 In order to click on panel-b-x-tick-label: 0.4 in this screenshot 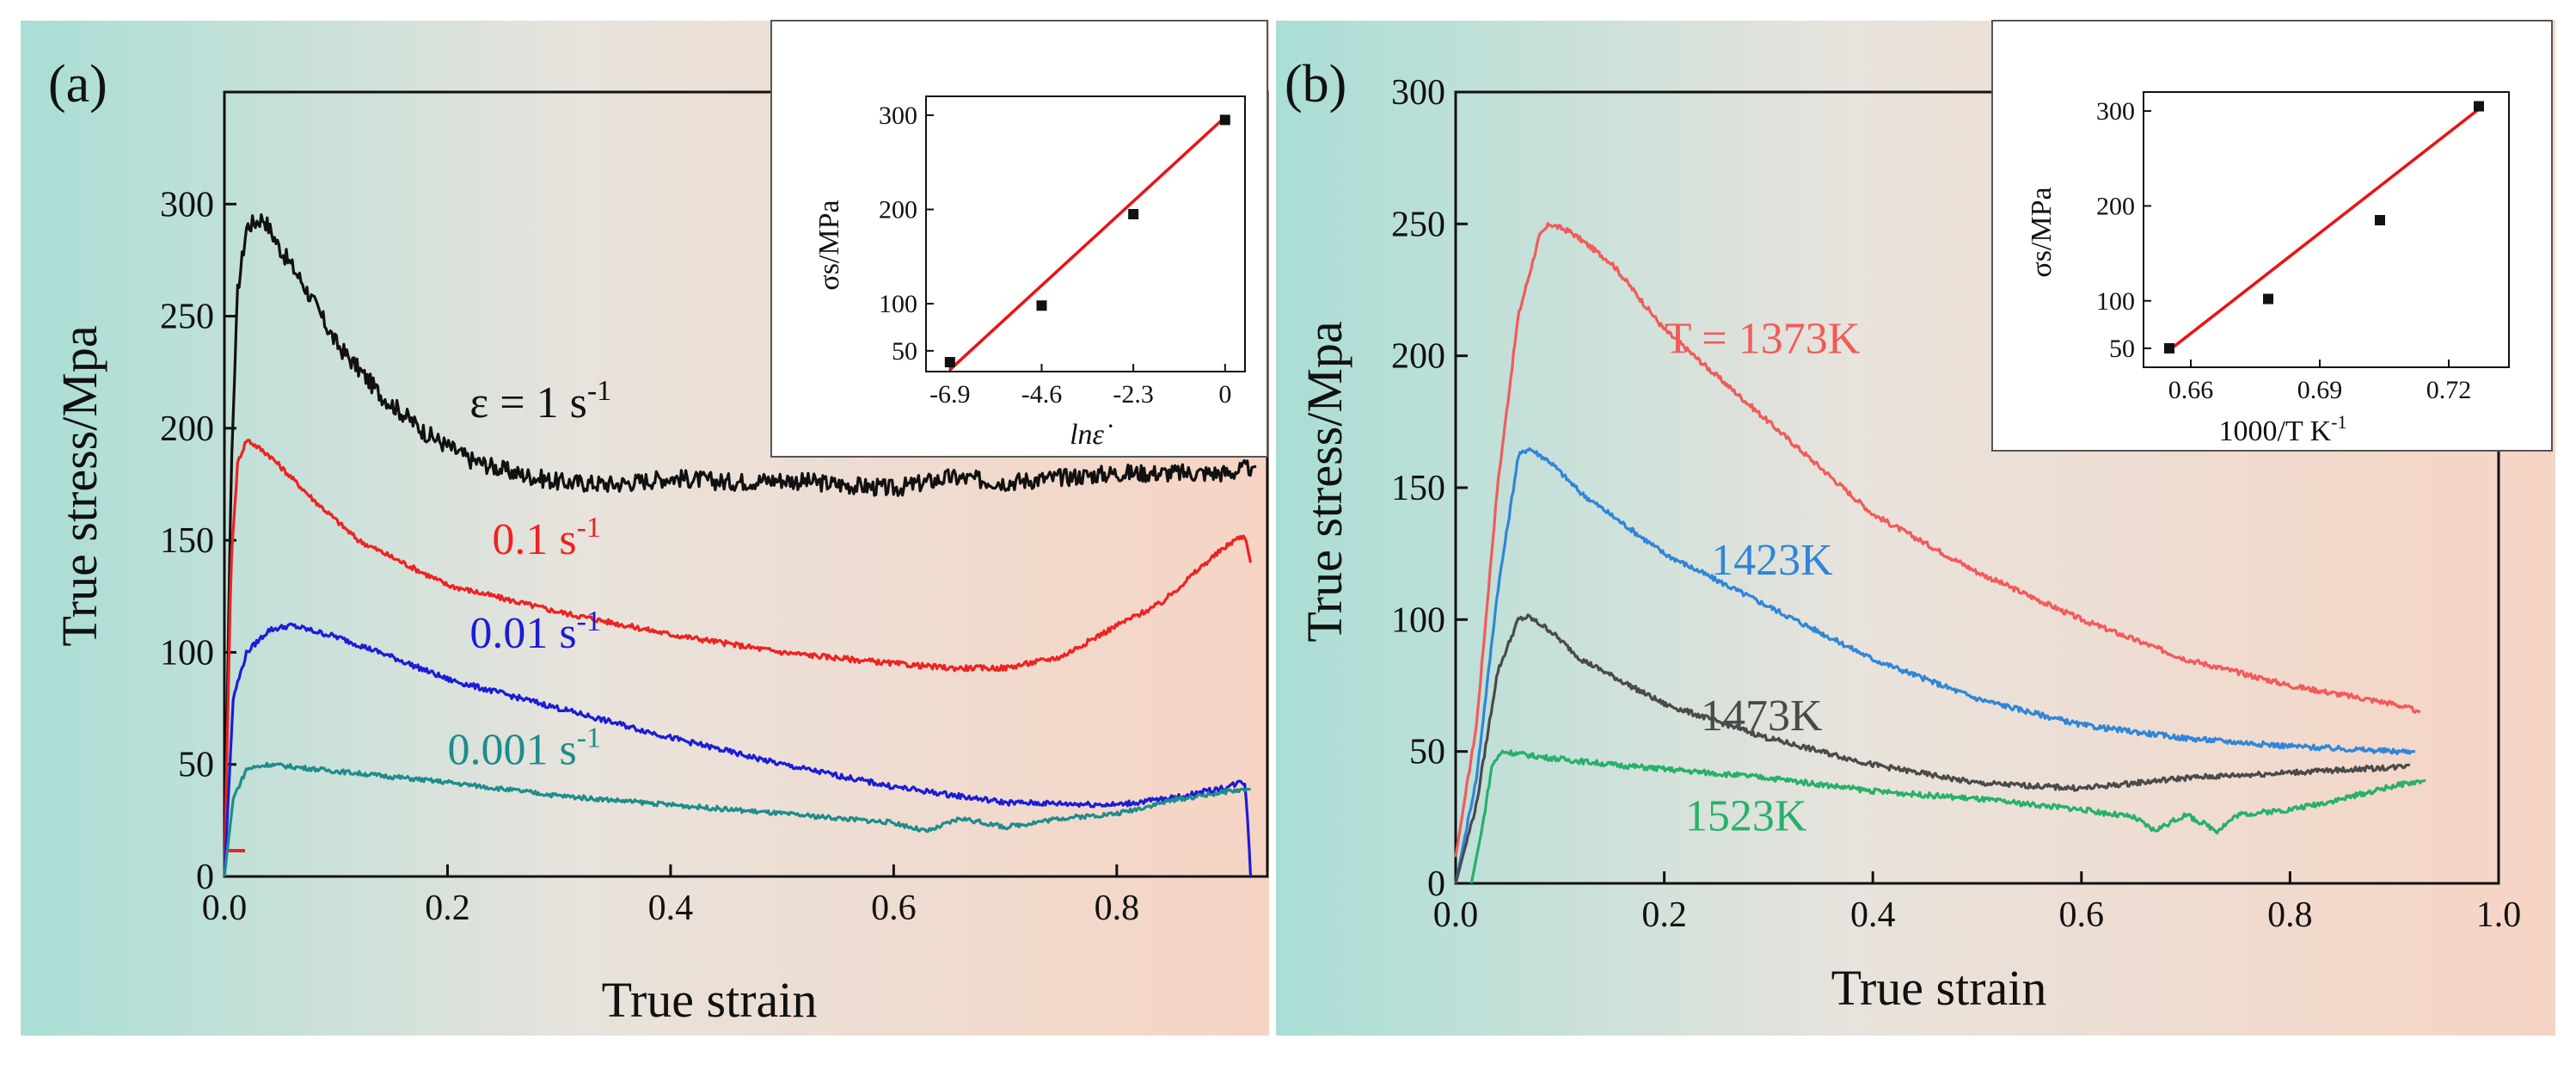, I will do `click(1873, 915)`.